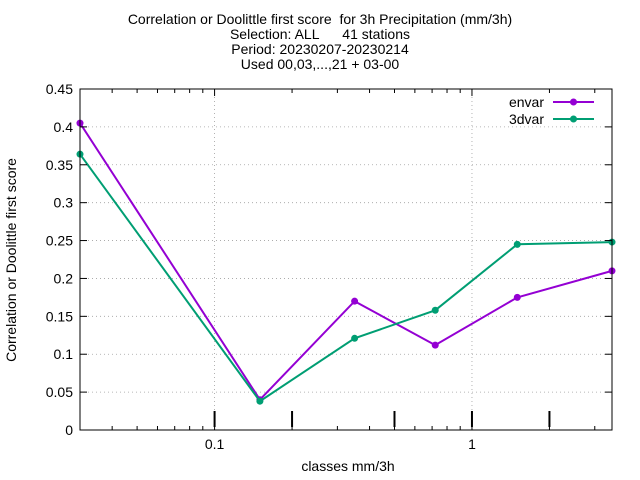  Describe the element at coordinates (320, 34) in the screenshot. I see `title-line-2: Selection: ALL 41 stations` at that location.